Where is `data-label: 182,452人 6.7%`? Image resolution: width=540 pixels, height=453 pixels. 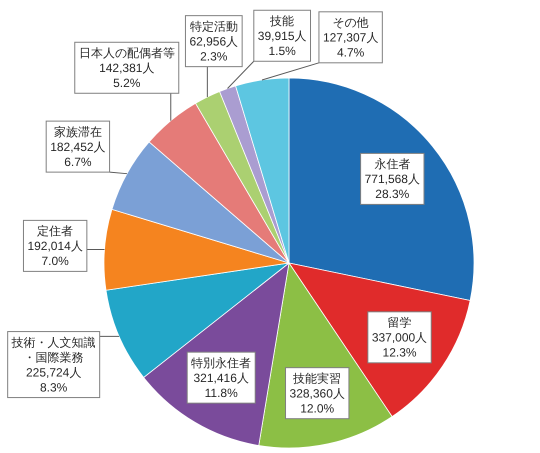
data-label: 182,452人 6.7% is located at coordinates (78, 154).